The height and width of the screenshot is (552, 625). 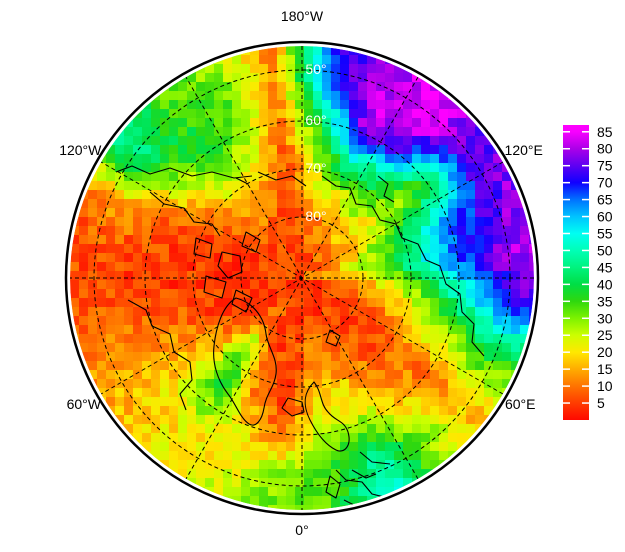 What do you see at coordinates (315, 216) in the screenshot?
I see `latitude-label: 80°` at bounding box center [315, 216].